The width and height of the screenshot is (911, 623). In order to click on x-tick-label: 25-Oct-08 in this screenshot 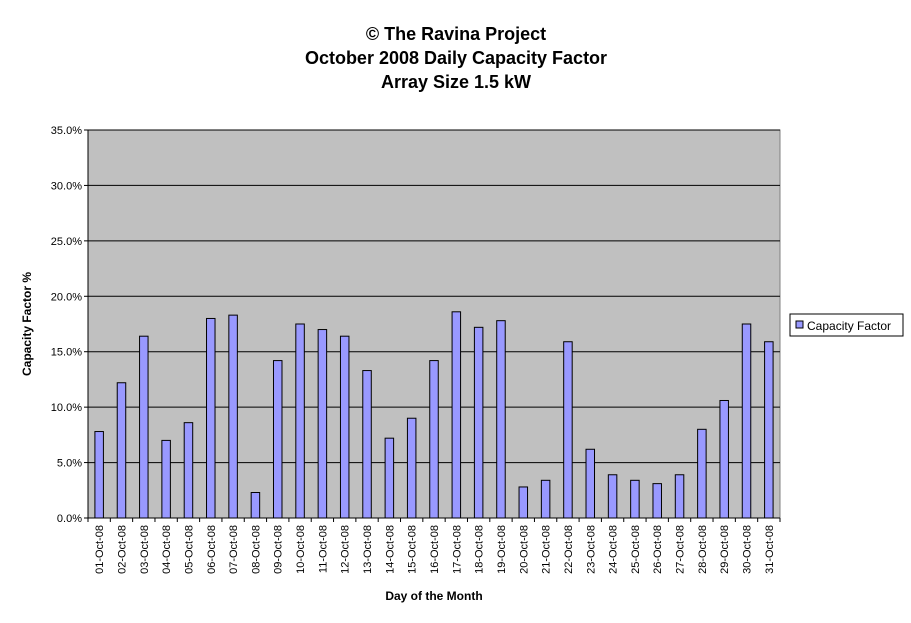, I will do `click(636, 549)`.